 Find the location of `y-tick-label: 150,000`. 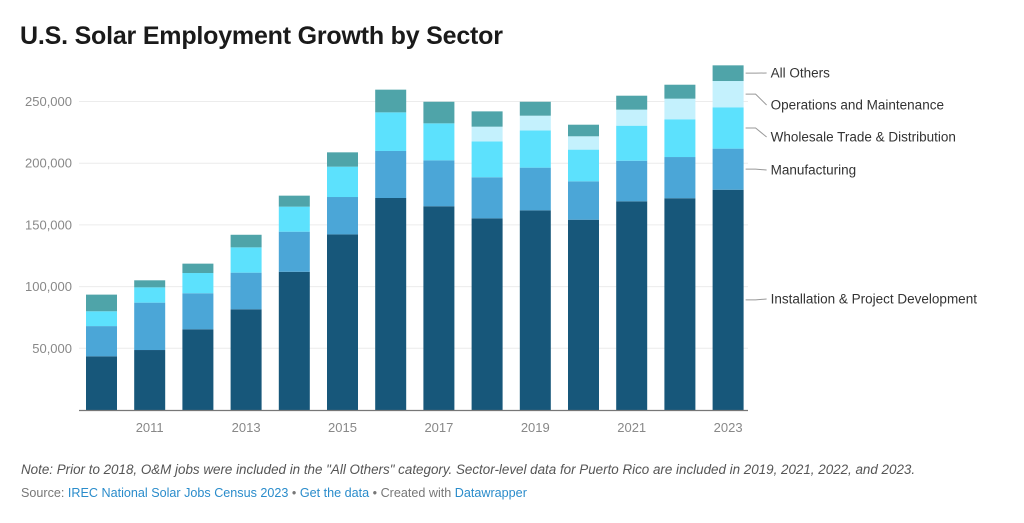

y-tick-label: 150,000 is located at coordinates (48, 224).